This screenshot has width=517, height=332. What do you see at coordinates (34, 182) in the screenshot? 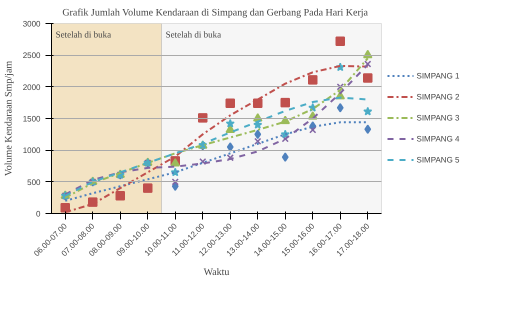
I see `y-tick-label: 500` at bounding box center [34, 182].